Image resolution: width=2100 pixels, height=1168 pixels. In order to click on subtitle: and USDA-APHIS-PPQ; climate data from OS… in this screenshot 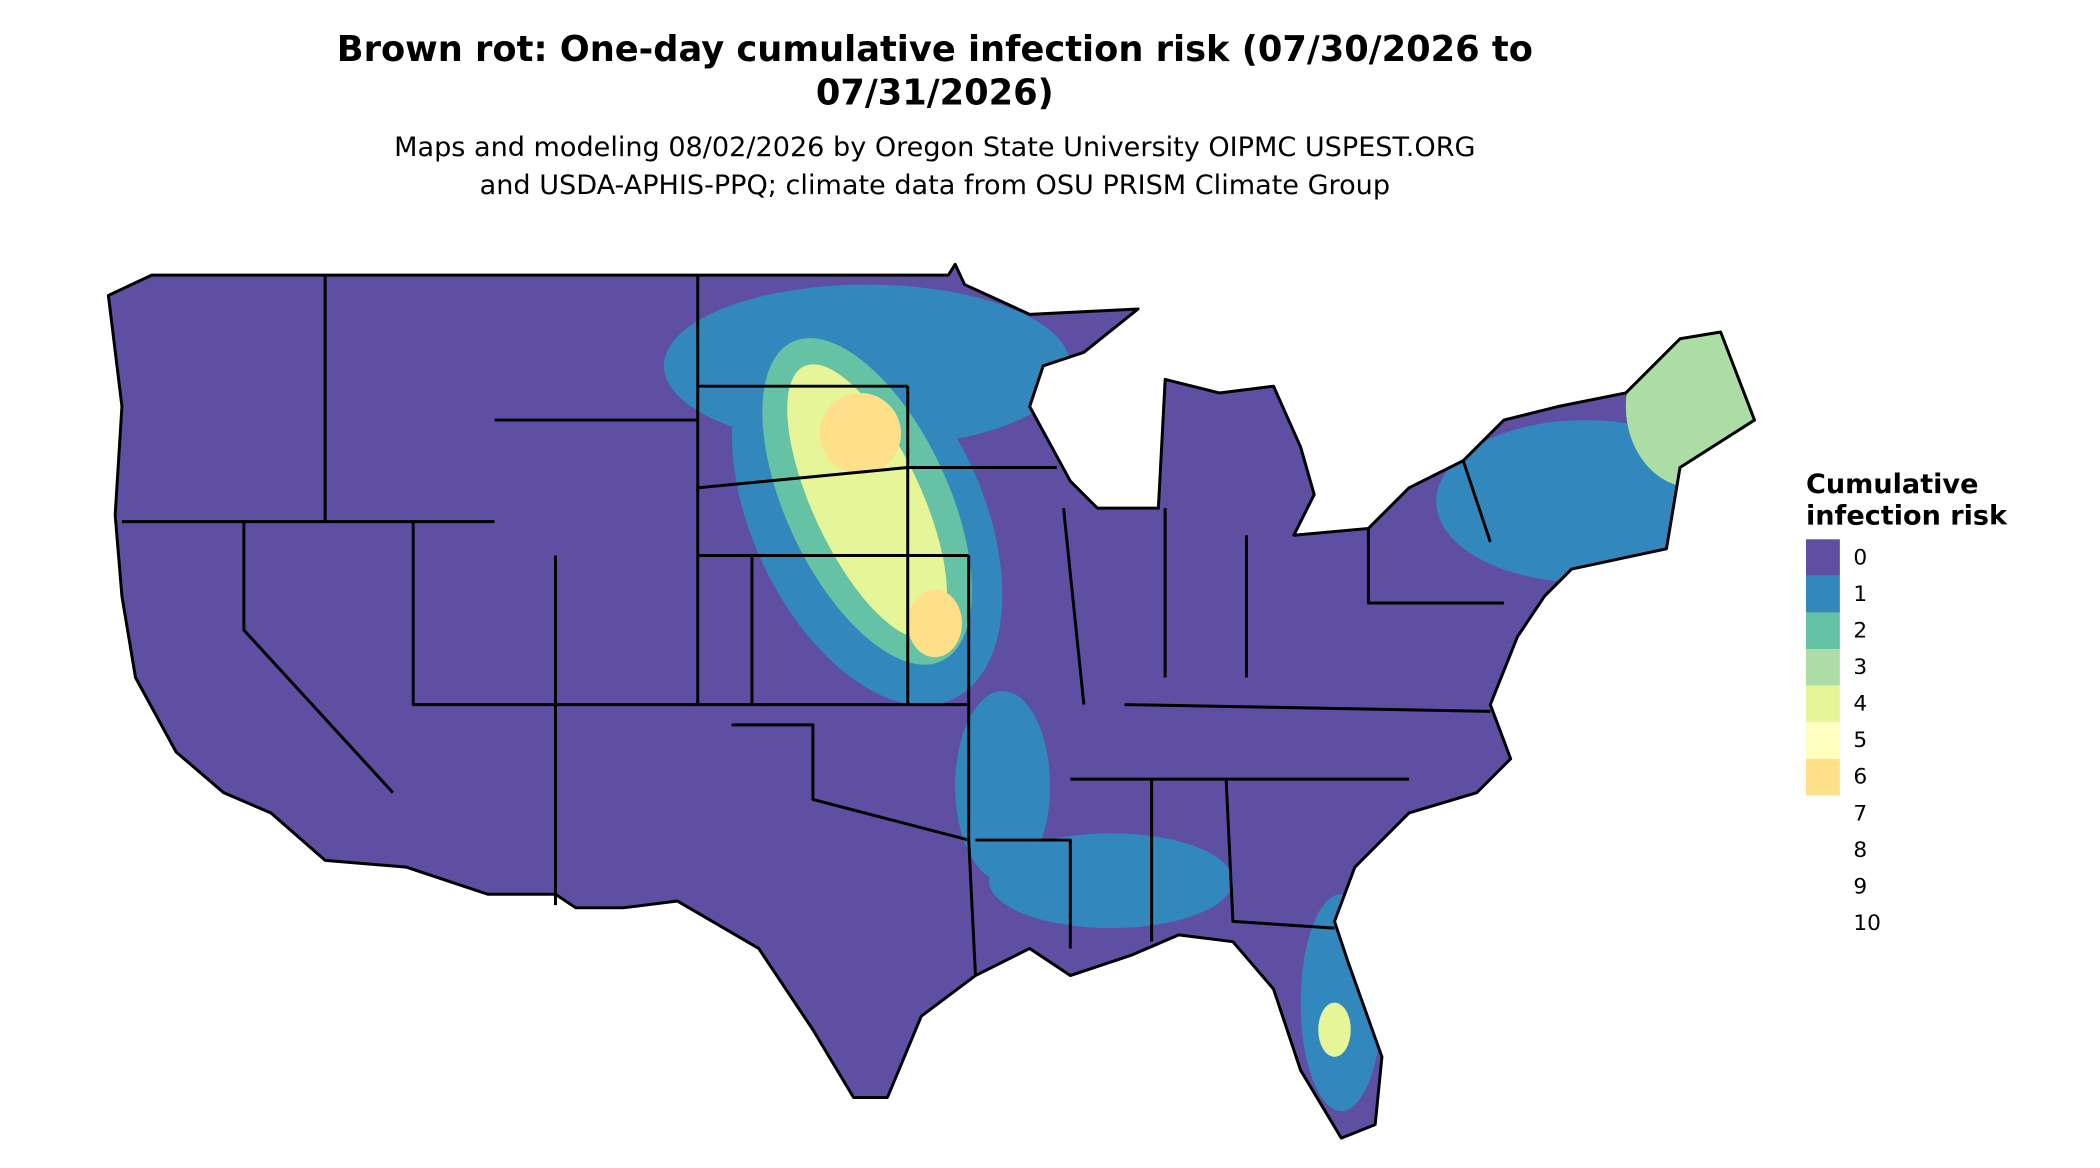, I will do `click(935, 185)`.